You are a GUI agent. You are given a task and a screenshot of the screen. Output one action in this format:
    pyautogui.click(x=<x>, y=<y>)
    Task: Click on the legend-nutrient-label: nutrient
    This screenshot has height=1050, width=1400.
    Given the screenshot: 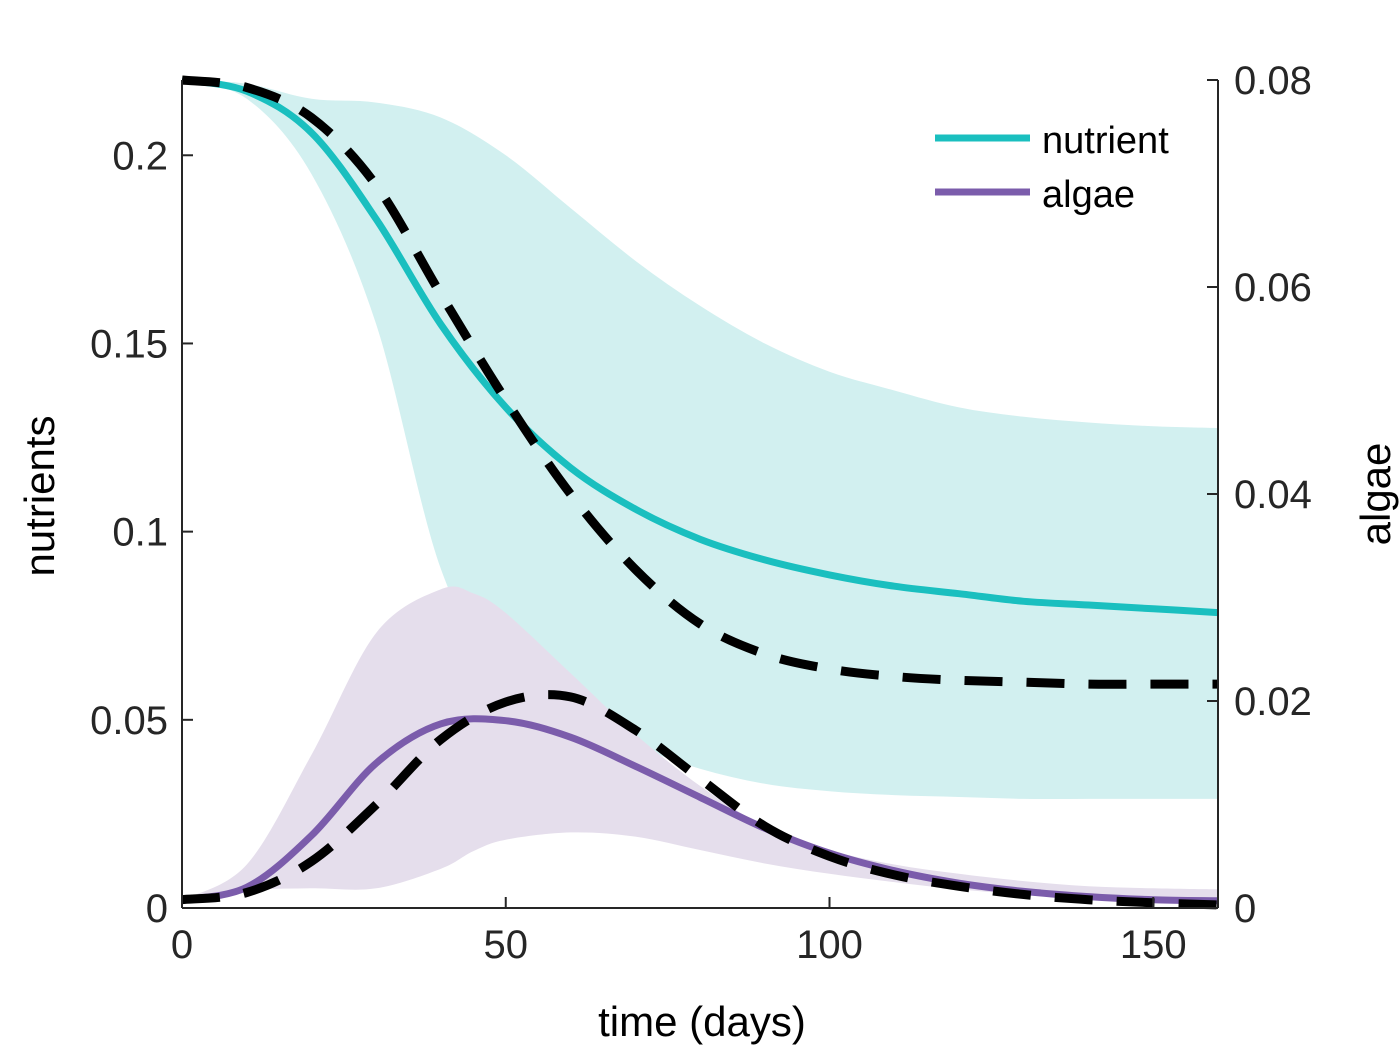 What is the action you would take?
    pyautogui.click(x=1105, y=141)
    